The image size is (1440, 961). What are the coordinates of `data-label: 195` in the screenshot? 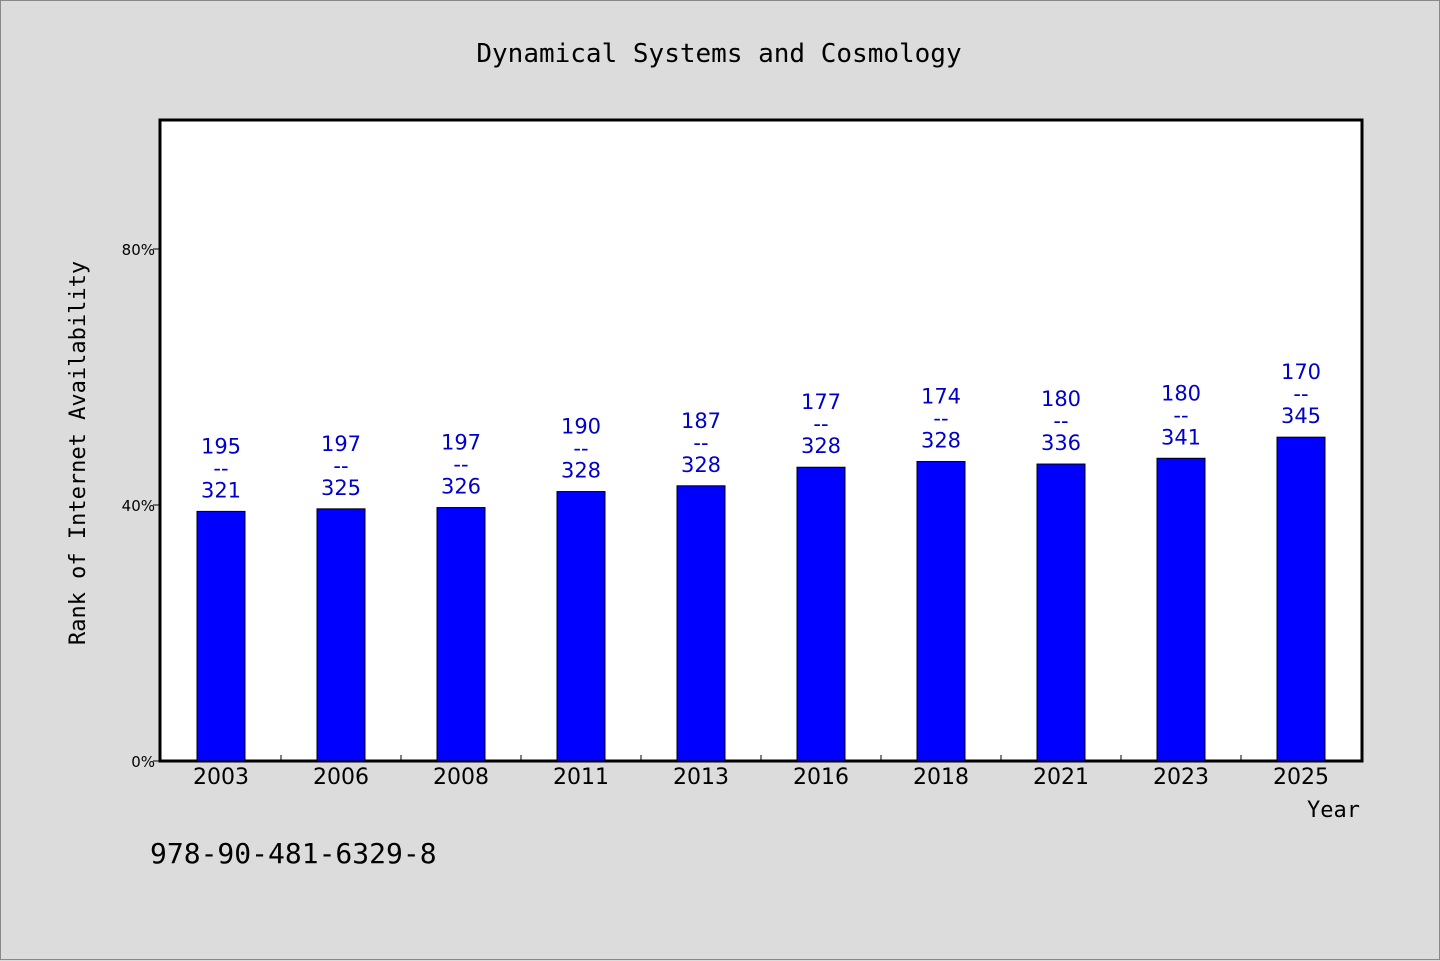 It's located at (221, 446).